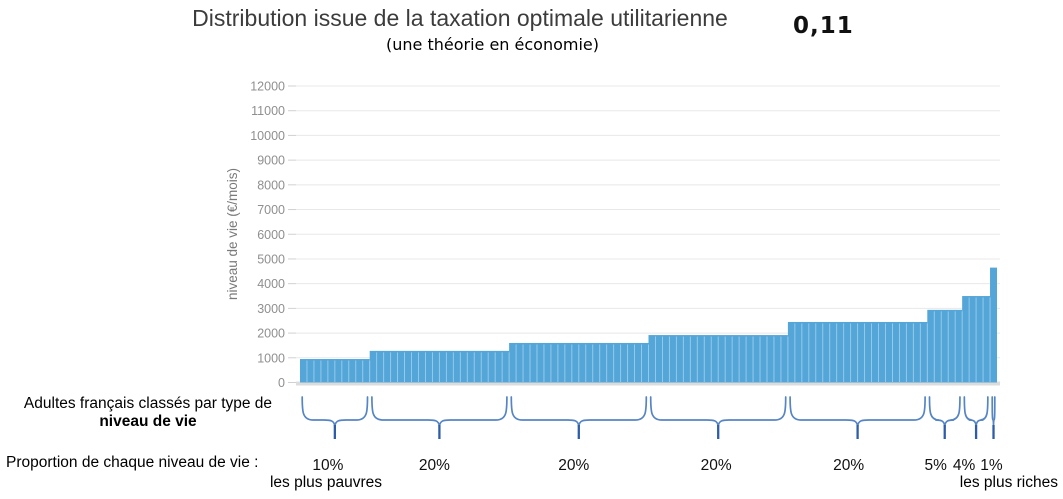 The height and width of the screenshot is (499, 1063). I want to click on y-tick-label: 12000, so click(267, 87).